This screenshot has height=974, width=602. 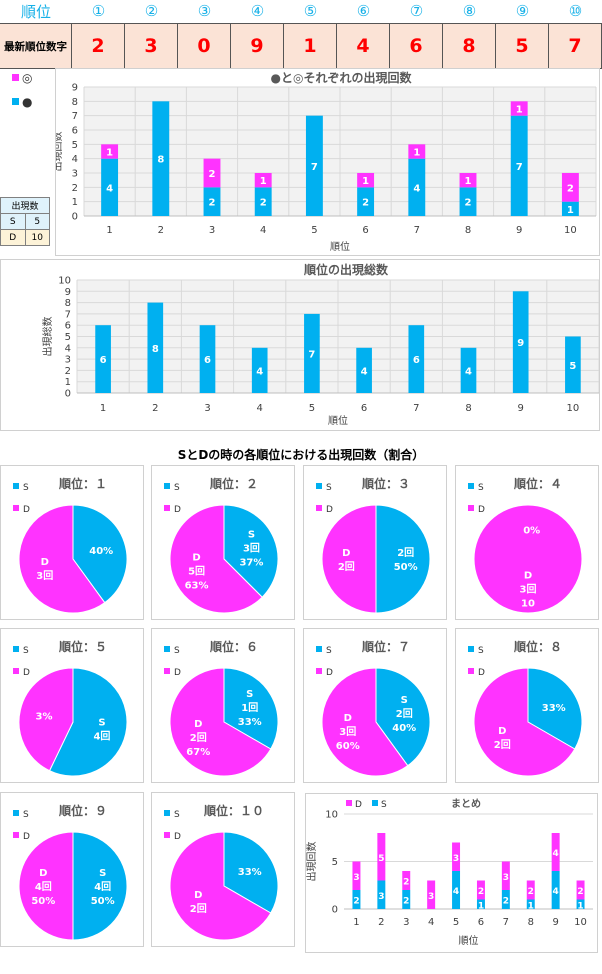 What do you see at coordinates (75, 131) in the screenshot?
I see `chart1-ytick: 6` at bounding box center [75, 131].